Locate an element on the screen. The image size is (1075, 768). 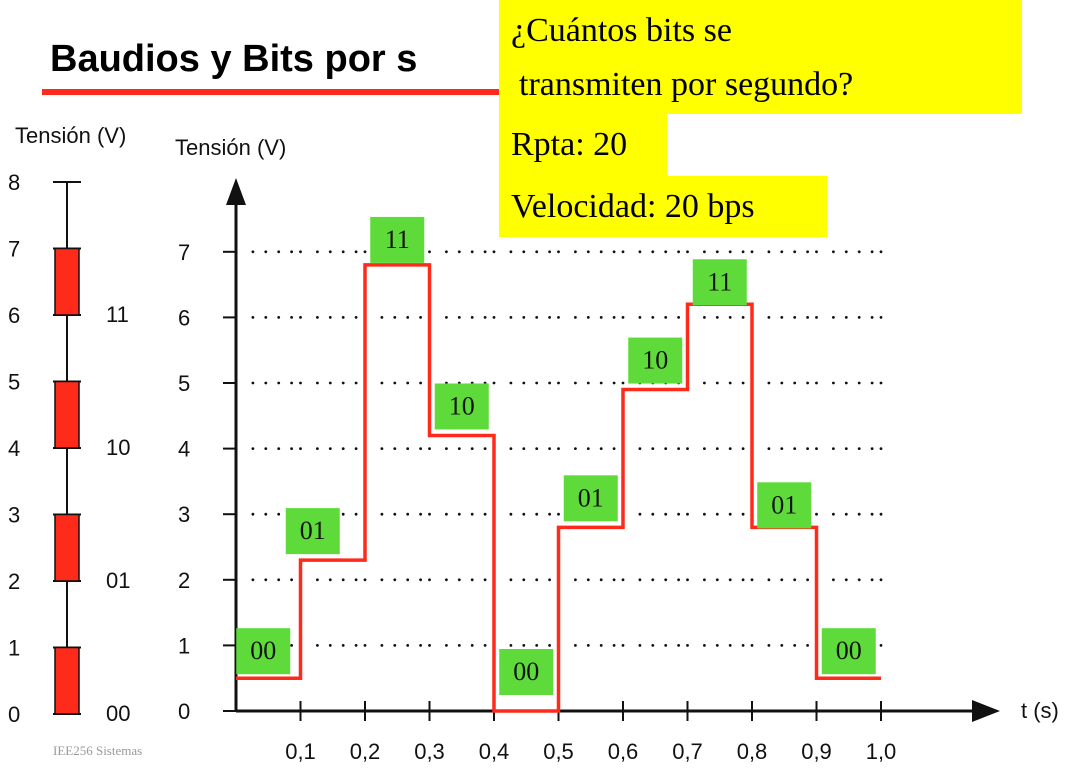
bit-label: 10 is located at coordinates (655, 360).